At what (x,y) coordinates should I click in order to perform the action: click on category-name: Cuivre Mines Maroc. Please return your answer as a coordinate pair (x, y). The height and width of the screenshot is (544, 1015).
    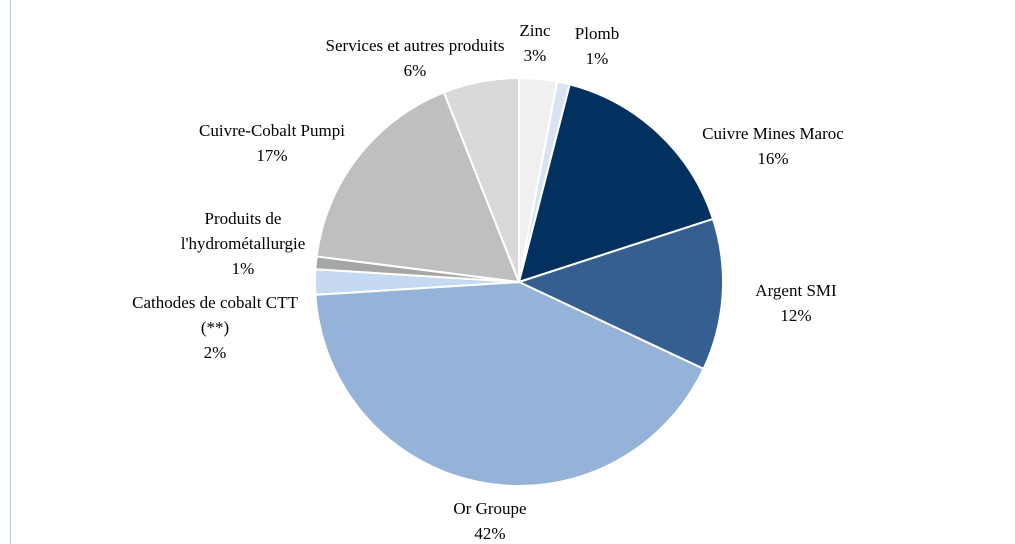
    Looking at the image, I should click on (773, 133).